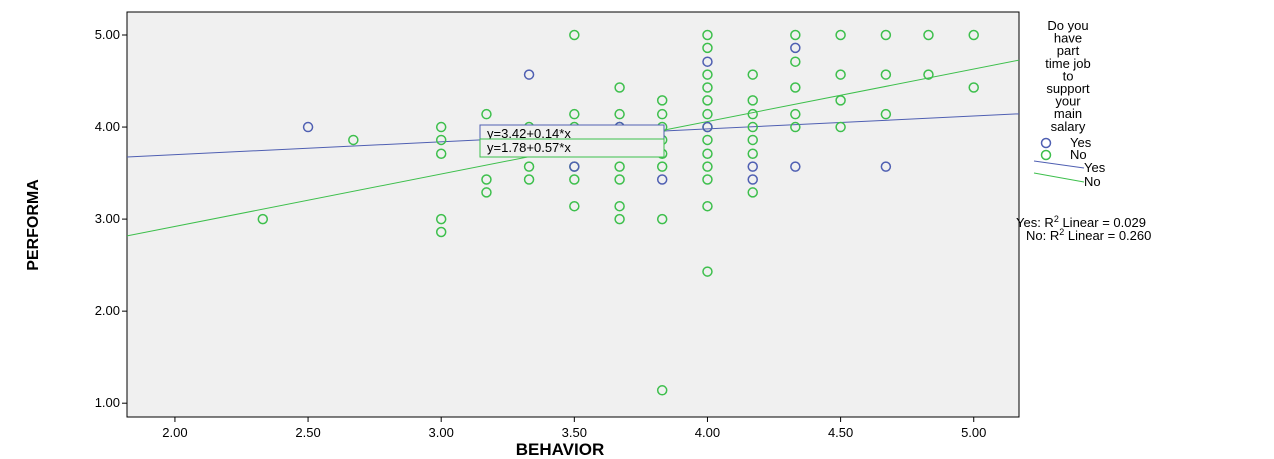 This screenshot has height=459, width=1274. Describe the element at coordinates (107, 310) in the screenshot. I see `y-tick-label: 2.00` at that location.